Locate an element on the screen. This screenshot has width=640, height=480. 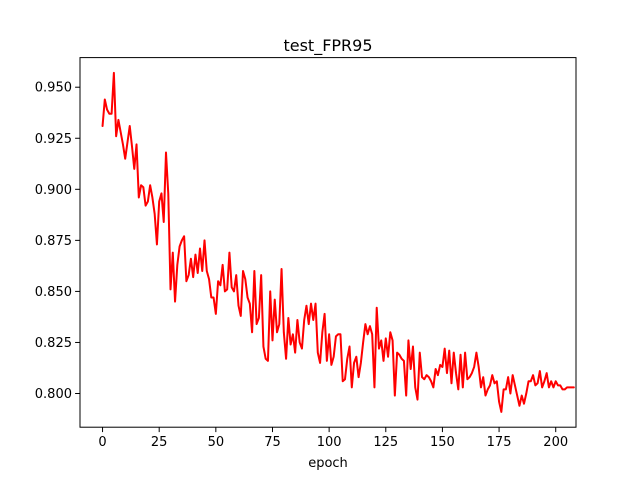
y-tick-label: 0.950 is located at coordinates (53, 88).